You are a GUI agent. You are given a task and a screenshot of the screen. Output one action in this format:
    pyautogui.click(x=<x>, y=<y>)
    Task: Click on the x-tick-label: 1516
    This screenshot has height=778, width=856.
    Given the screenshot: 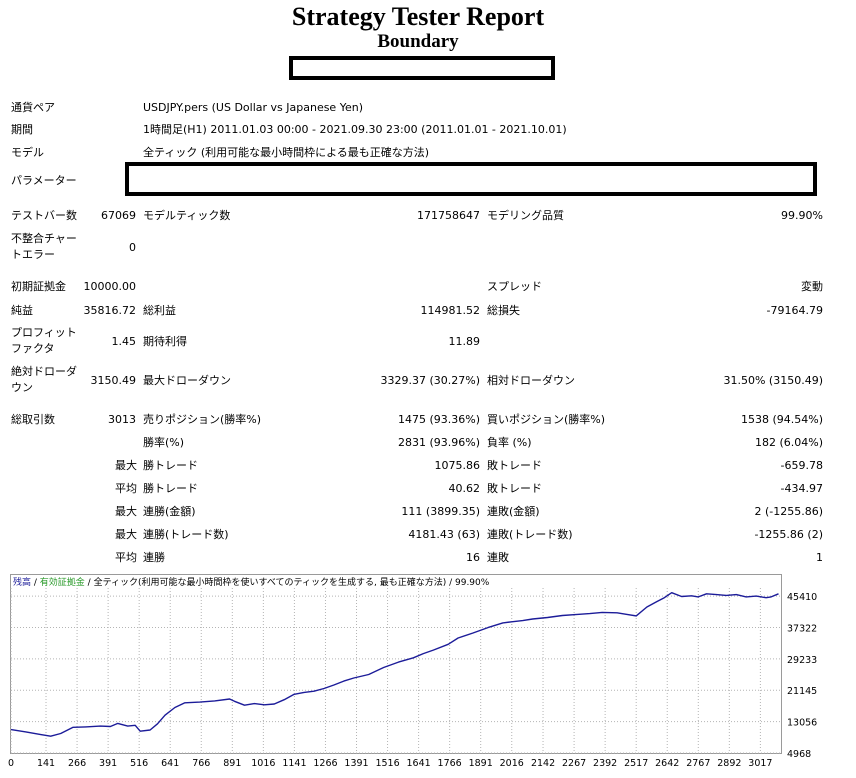 What is the action you would take?
    pyautogui.click(x=387, y=763)
    